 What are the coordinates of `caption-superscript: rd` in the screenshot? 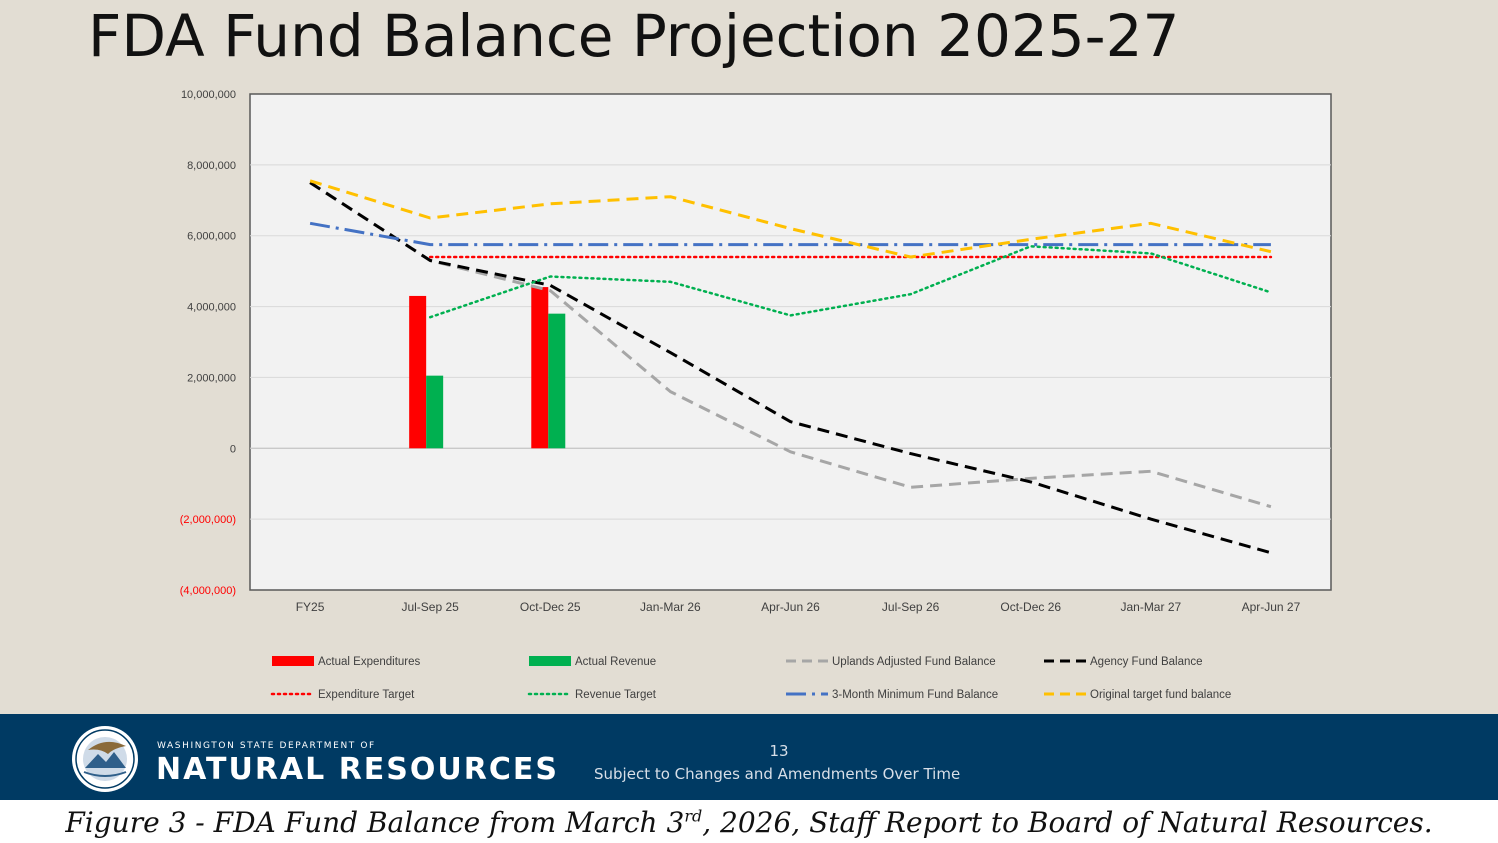 It's located at (693, 816).